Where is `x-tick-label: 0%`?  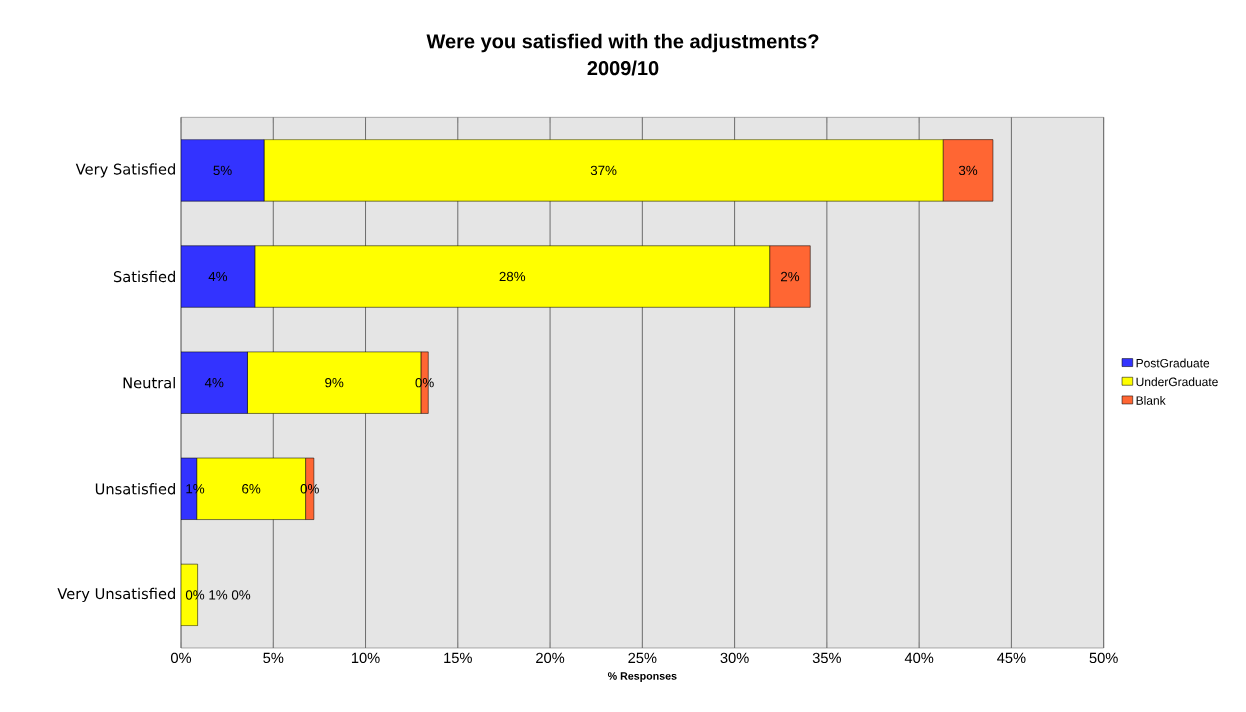
x-tick-label: 0% is located at coordinates (181, 658).